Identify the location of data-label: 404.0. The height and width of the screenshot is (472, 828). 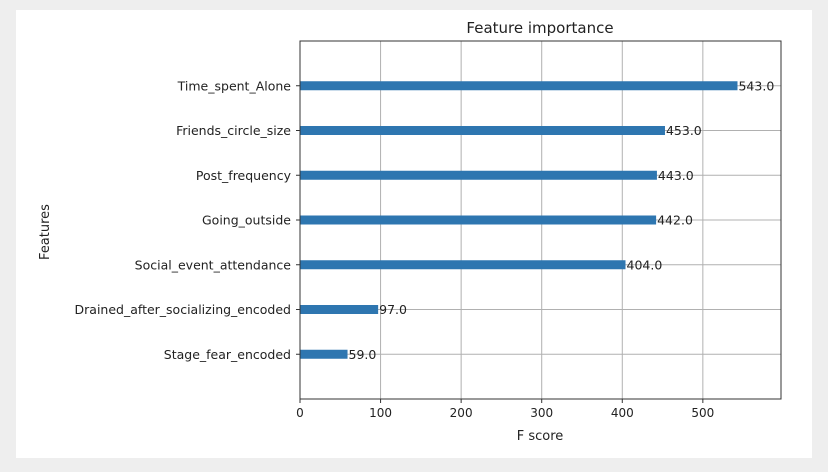
(645, 264).